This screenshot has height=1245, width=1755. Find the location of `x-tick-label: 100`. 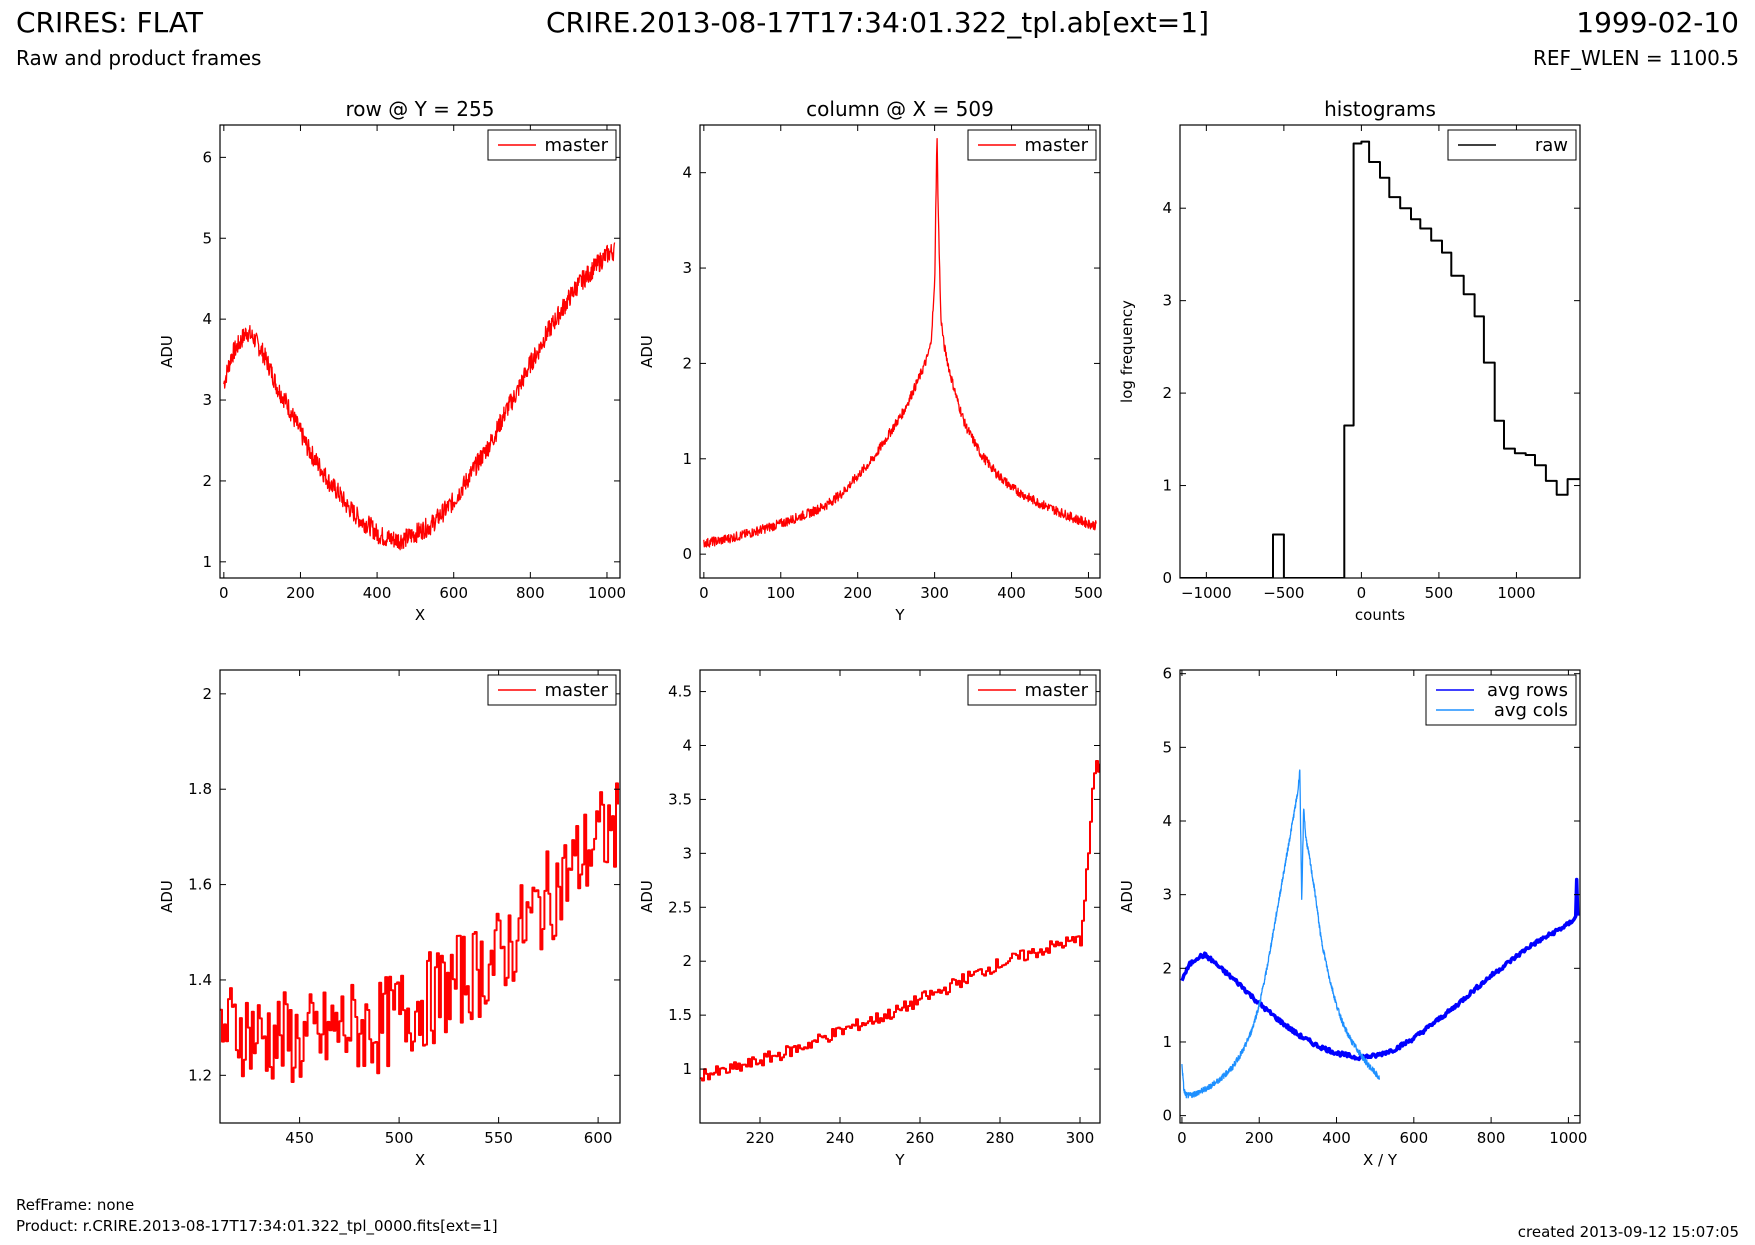

x-tick-label: 100 is located at coordinates (780, 593).